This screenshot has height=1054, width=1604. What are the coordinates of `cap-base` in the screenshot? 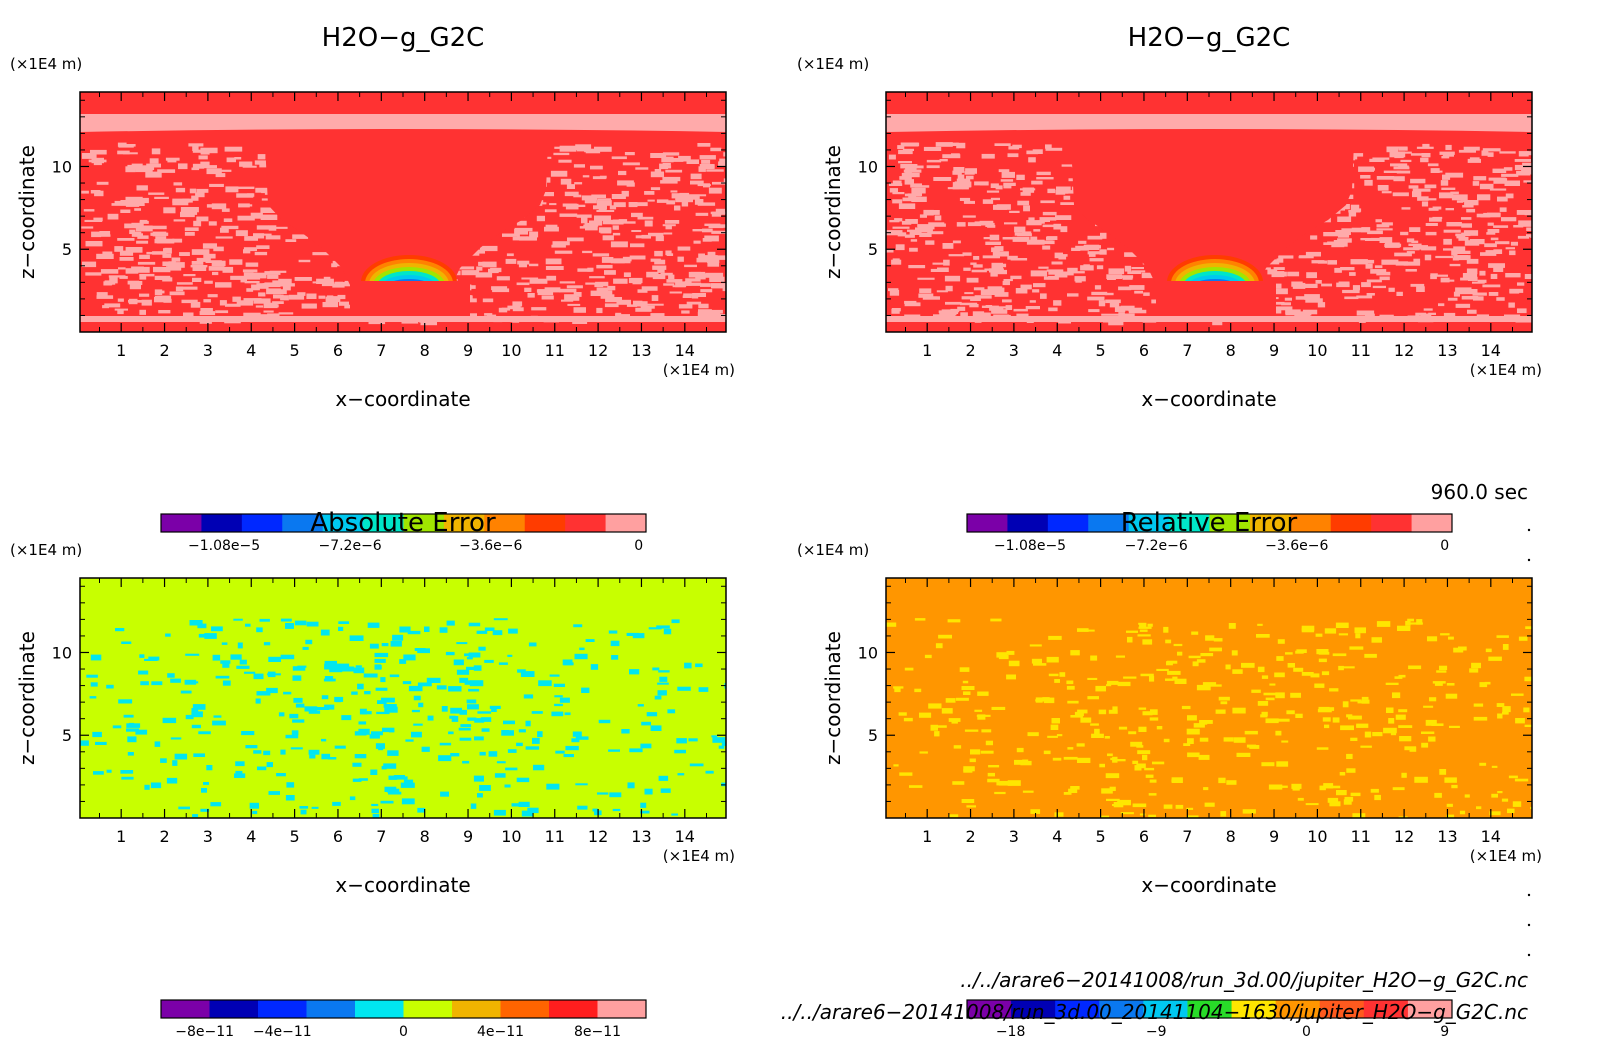 It's located at (1216, 298).